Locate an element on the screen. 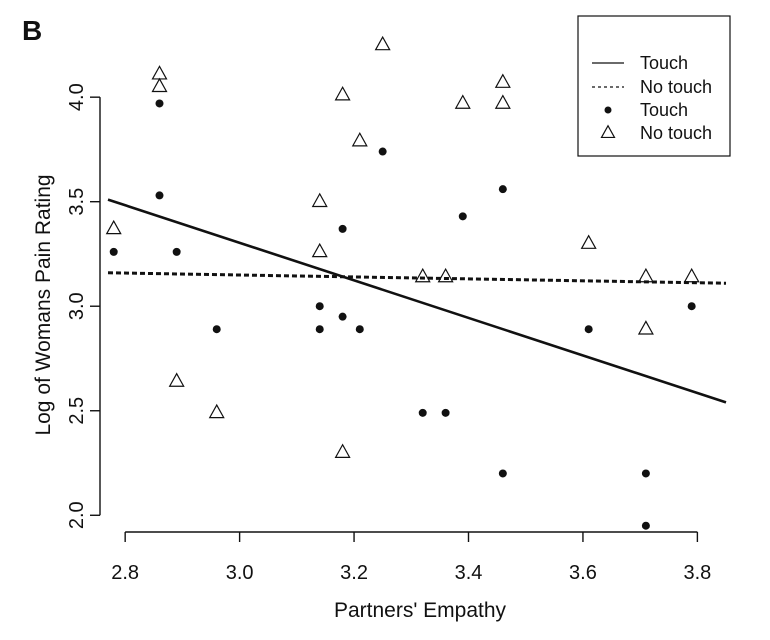  y-ticks: 2.0 2.5 3.0 3.5 4.0 is located at coordinates (83, 306).